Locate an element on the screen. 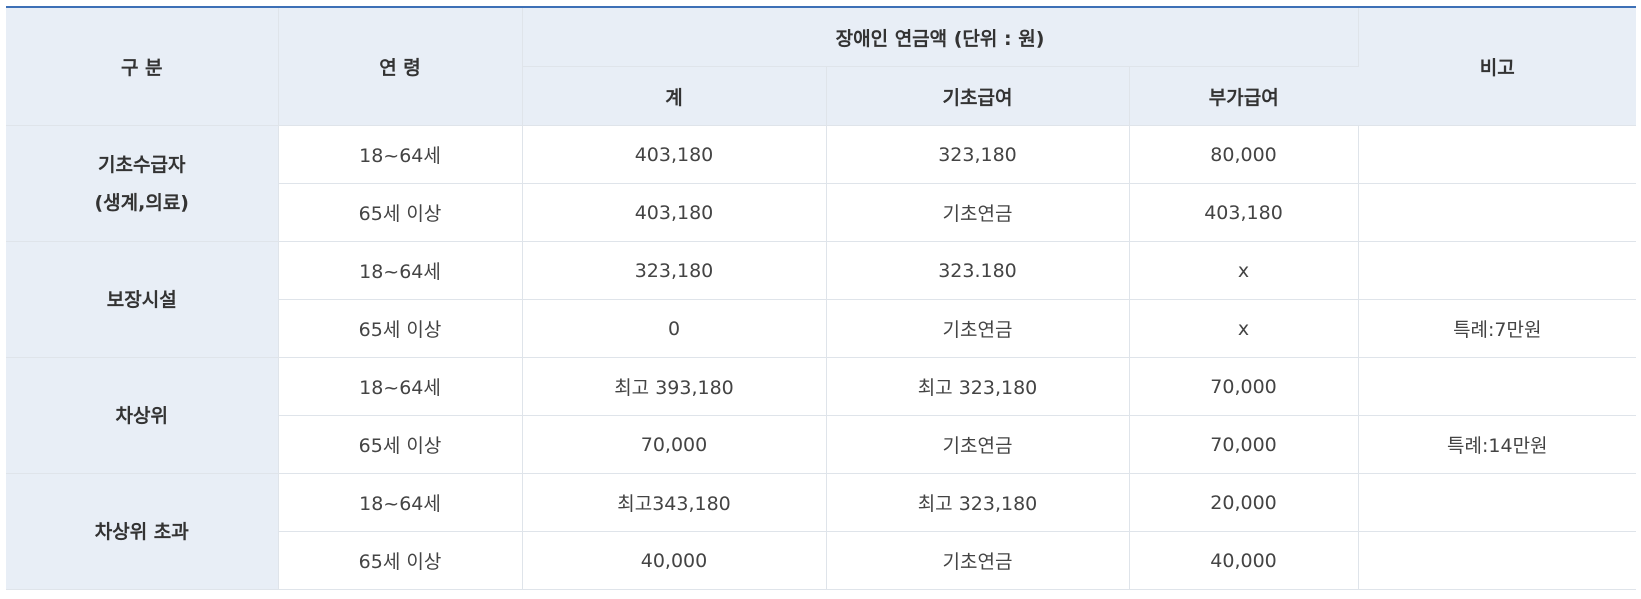  group-label-line: 차상위 초과 is located at coordinates (141, 531).